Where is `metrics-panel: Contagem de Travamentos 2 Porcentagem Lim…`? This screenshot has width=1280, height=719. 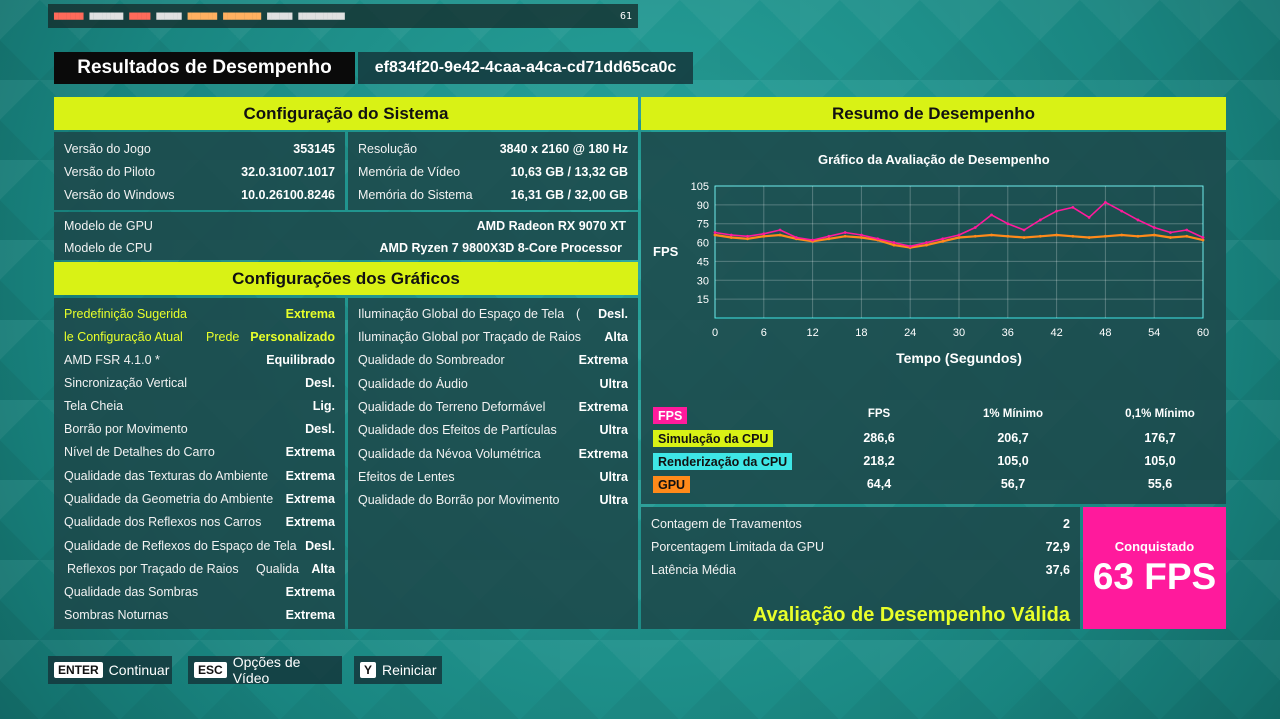
metrics-panel: Contagem de Travamentos 2 Porcentagem Lim… is located at coordinates (860, 568).